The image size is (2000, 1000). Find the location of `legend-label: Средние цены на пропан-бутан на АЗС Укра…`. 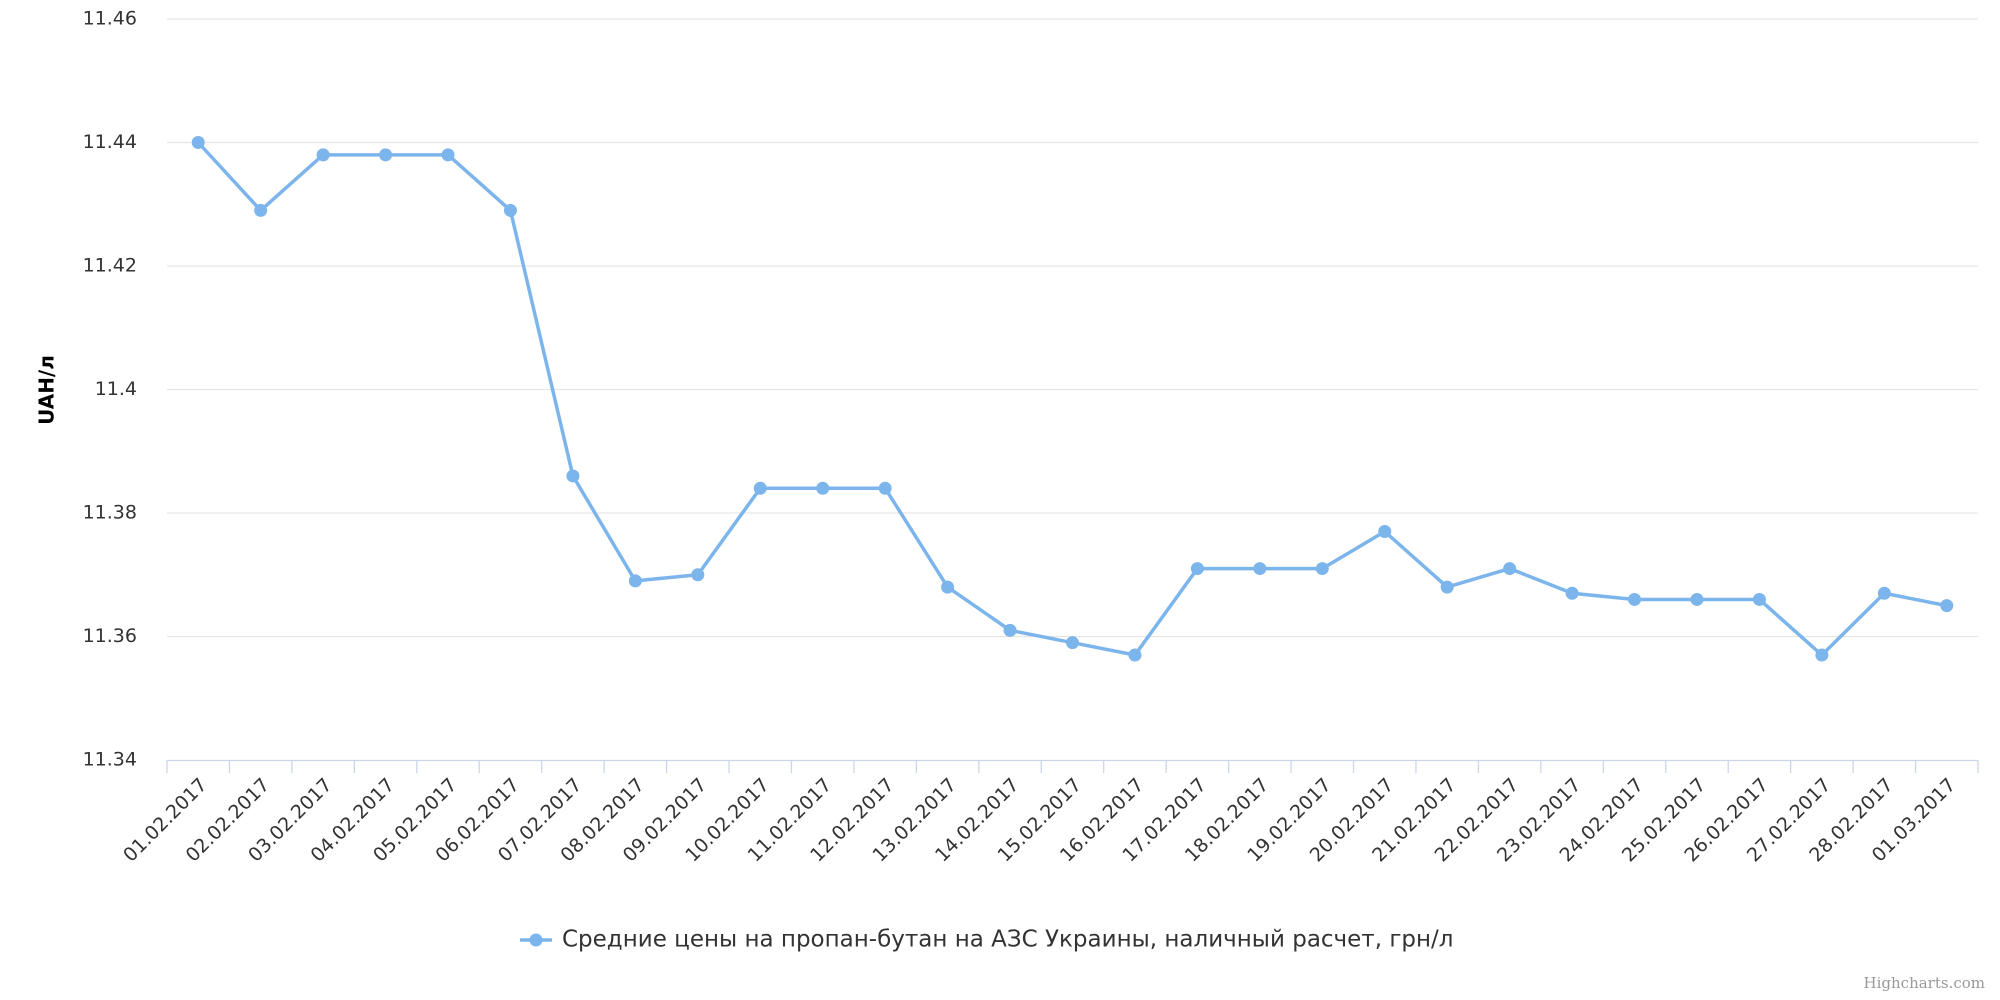

legend-label: Средние цены на пропан-бутан на АЗС Укра… is located at coordinates (1008, 940).